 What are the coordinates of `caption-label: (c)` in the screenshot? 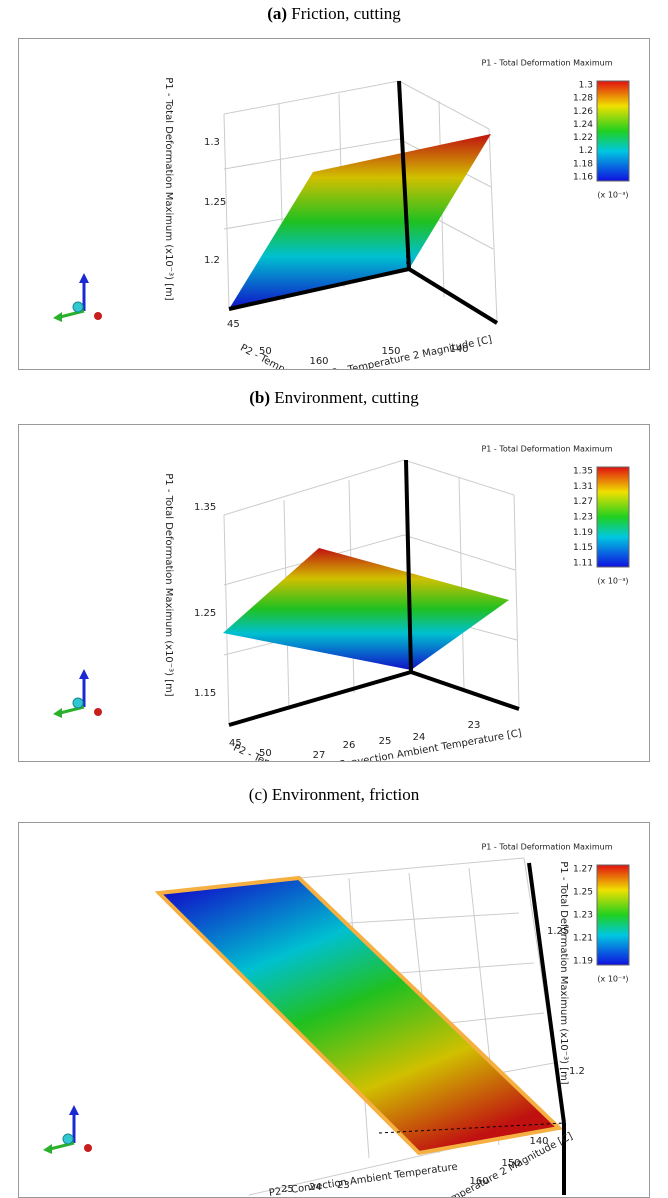 It's located at (258, 794).